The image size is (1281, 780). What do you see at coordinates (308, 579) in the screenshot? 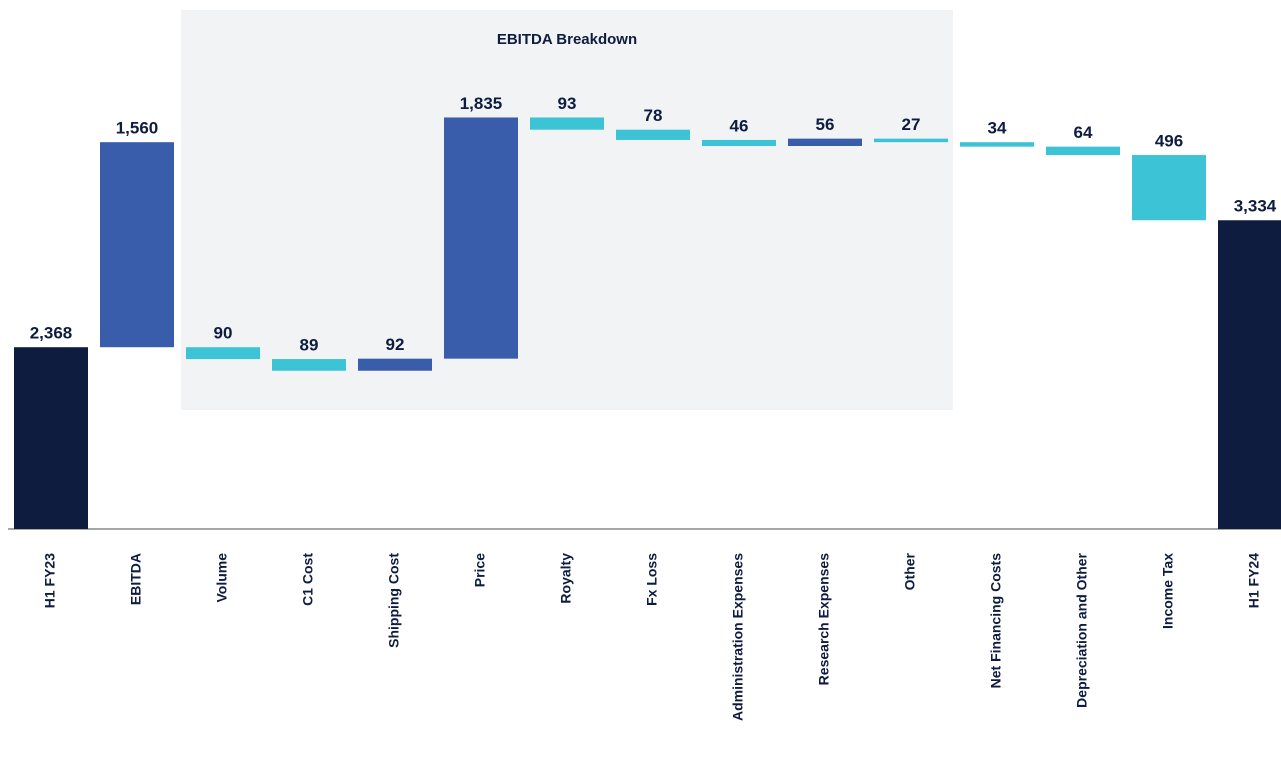
I see `category-label: C1 Cost` at bounding box center [308, 579].